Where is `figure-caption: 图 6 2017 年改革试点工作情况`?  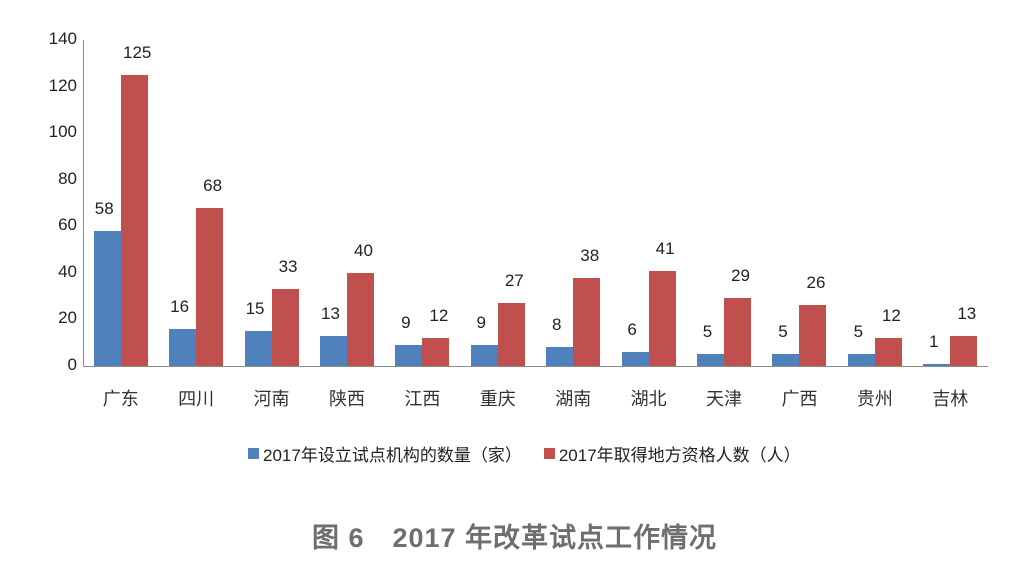
figure-caption: 图 6 2017 年改革试点工作情况 is located at coordinates (514, 538).